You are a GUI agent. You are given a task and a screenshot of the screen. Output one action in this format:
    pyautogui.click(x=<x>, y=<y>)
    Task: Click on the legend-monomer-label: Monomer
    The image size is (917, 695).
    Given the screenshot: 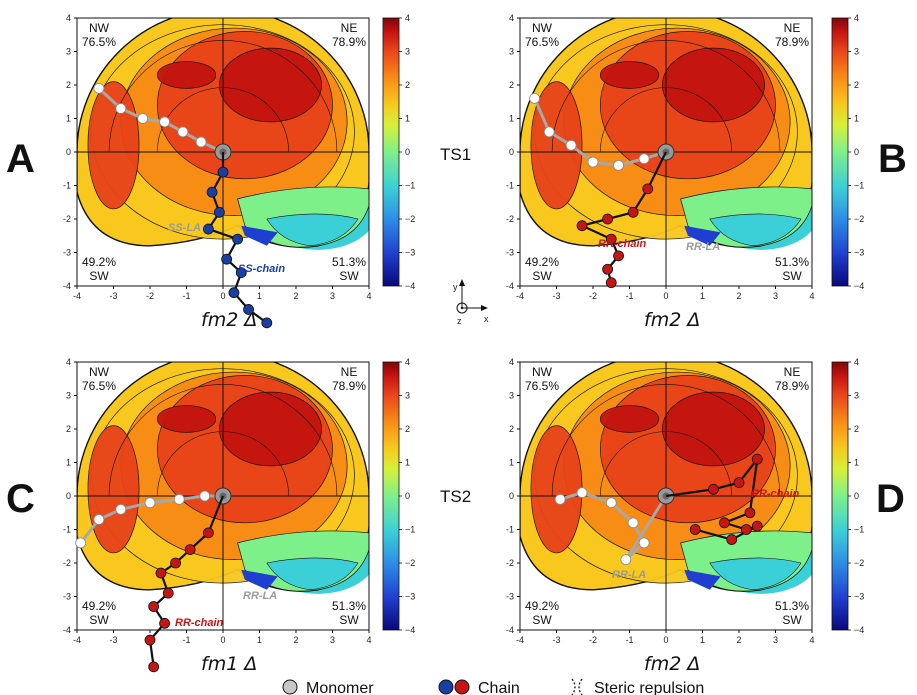 What is the action you would take?
    pyautogui.click(x=340, y=687)
    